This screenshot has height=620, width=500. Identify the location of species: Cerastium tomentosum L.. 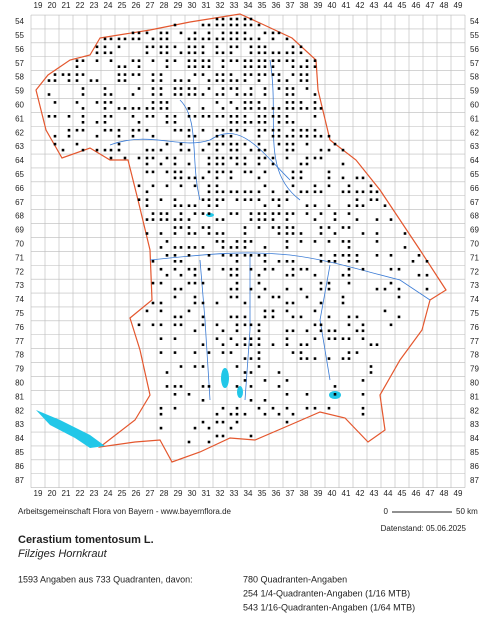
(86, 540).